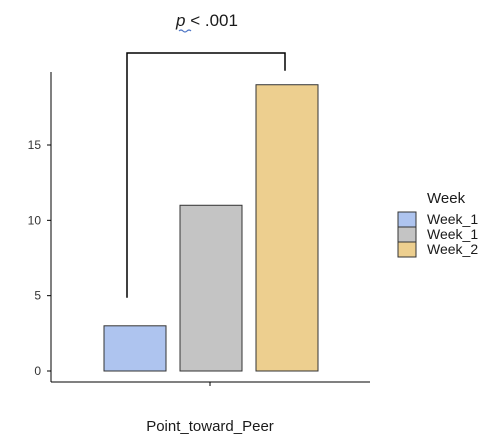  What do you see at coordinates (37, 371) in the screenshot?
I see `y-tick-label-0: 0` at bounding box center [37, 371].